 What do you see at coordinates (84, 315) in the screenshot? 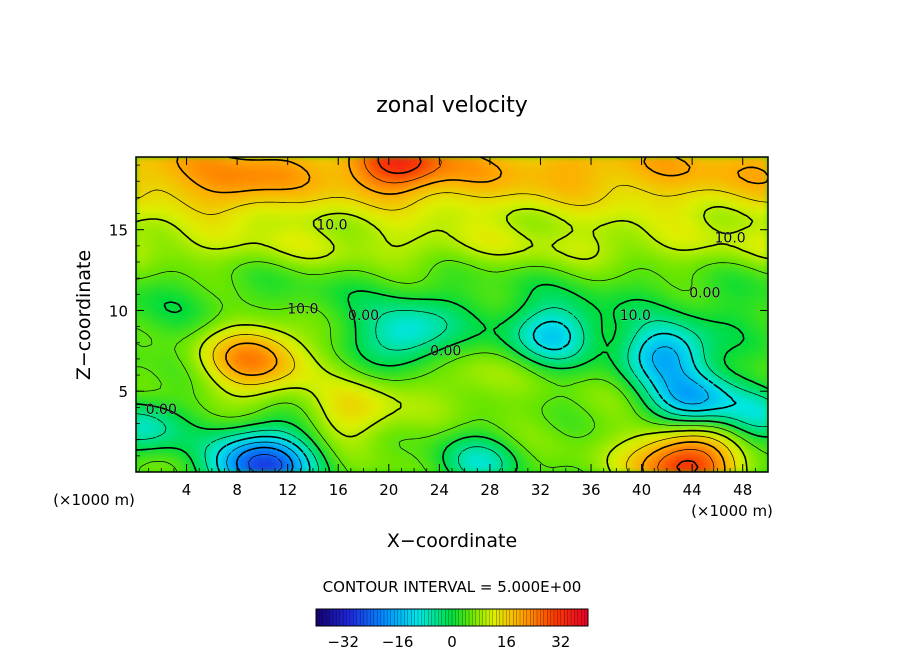
I see `y-axis-label: Z−coordinate` at bounding box center [84, 315].